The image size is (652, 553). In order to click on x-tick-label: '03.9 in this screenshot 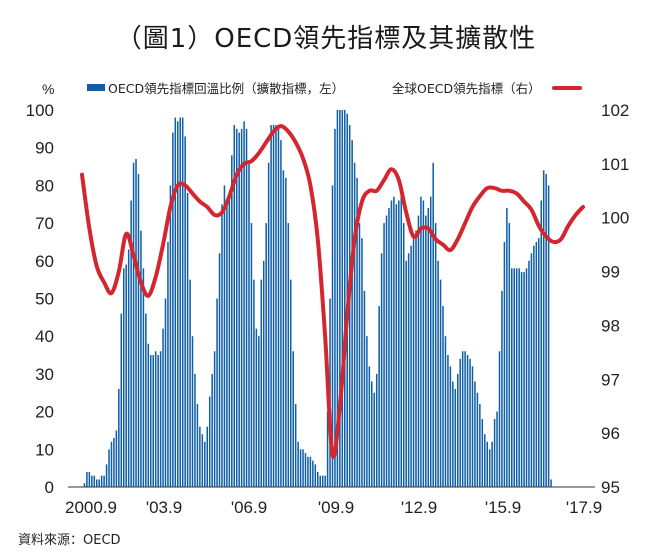, I will do `click(164, 507)`.